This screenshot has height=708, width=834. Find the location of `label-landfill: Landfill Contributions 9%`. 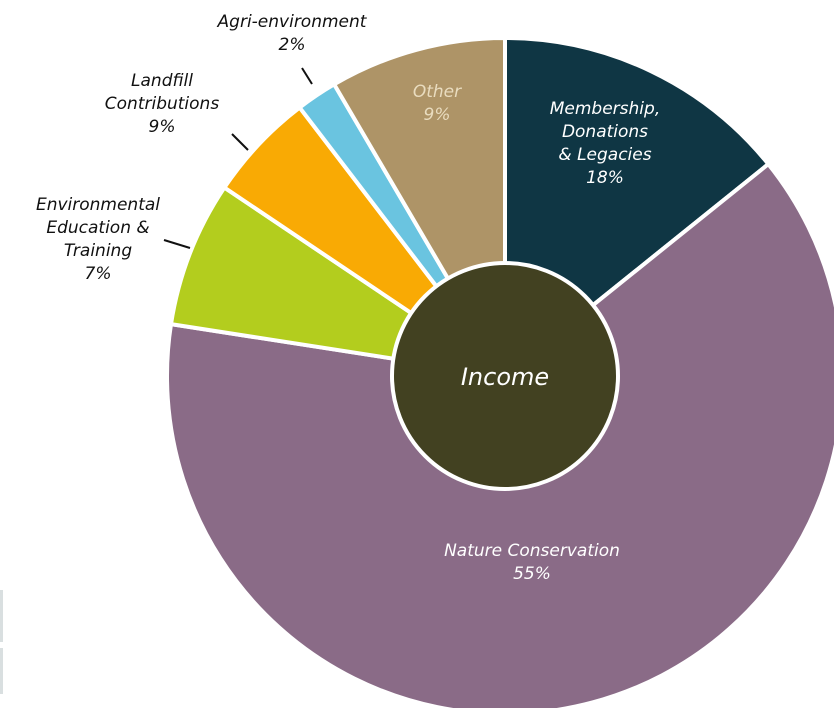

label-landfill: Landfill Contributions 9% is located at coordinates (162, 104).